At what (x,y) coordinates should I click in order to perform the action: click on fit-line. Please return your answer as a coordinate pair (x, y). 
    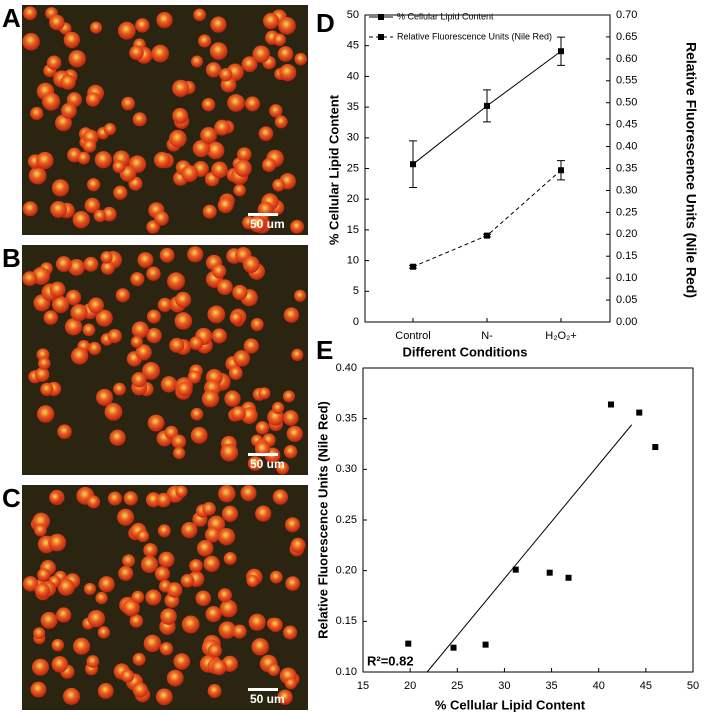
    Looking at the image, I should click on (529, 548).